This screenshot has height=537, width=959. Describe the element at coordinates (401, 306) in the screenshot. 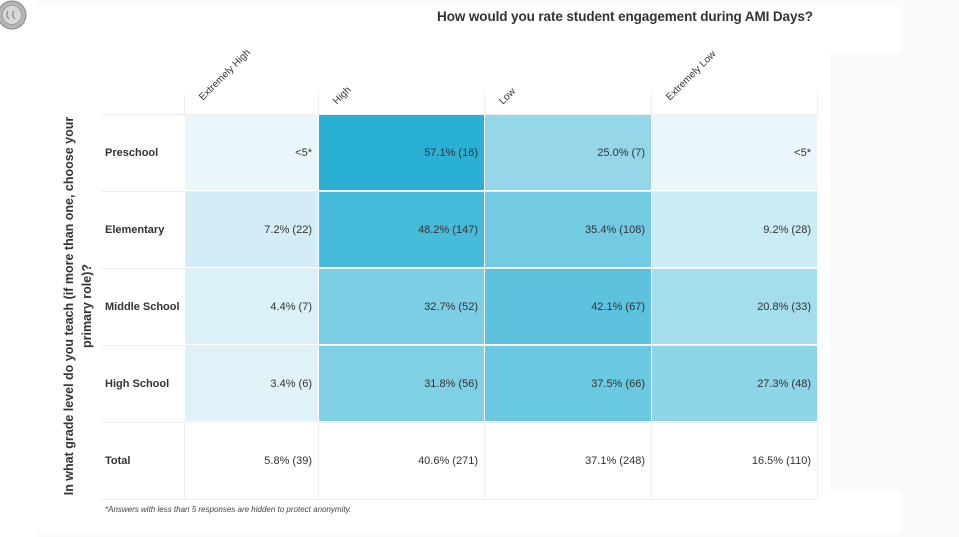

I see `heatmap-cell-middle-school-high: 32.7% (52)` at that location.